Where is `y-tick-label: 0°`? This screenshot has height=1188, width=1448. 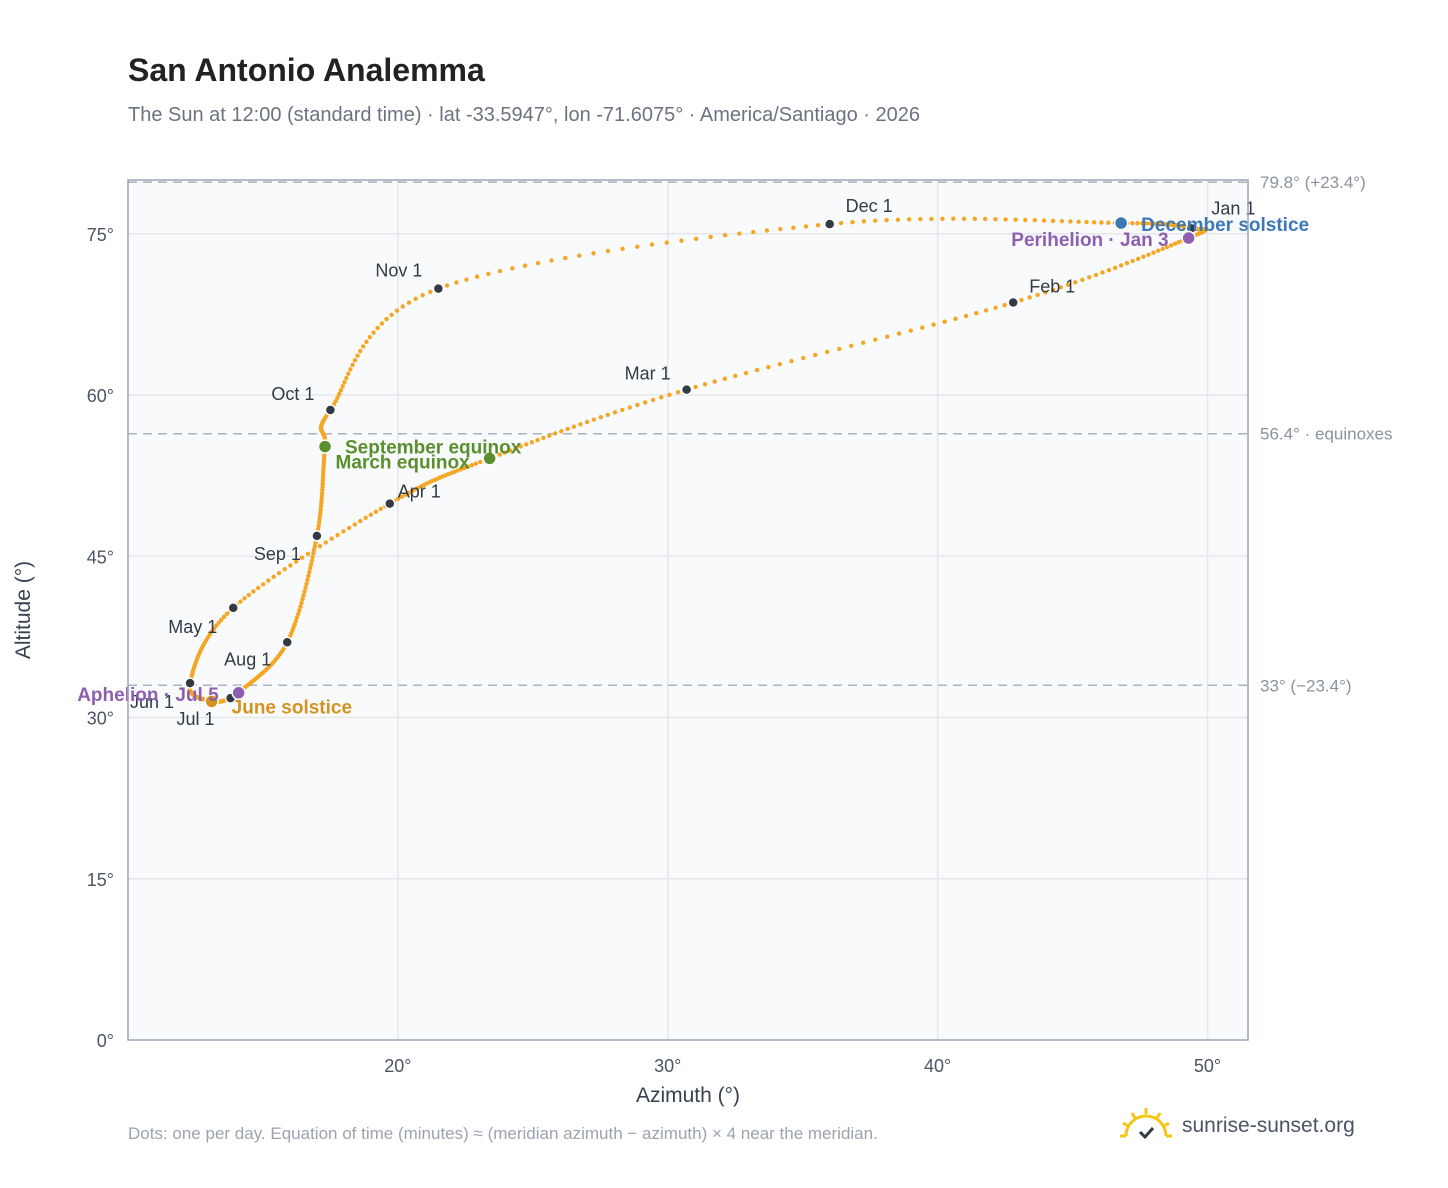
y-tick-label: 0° is located at coordinates (105, 1041).